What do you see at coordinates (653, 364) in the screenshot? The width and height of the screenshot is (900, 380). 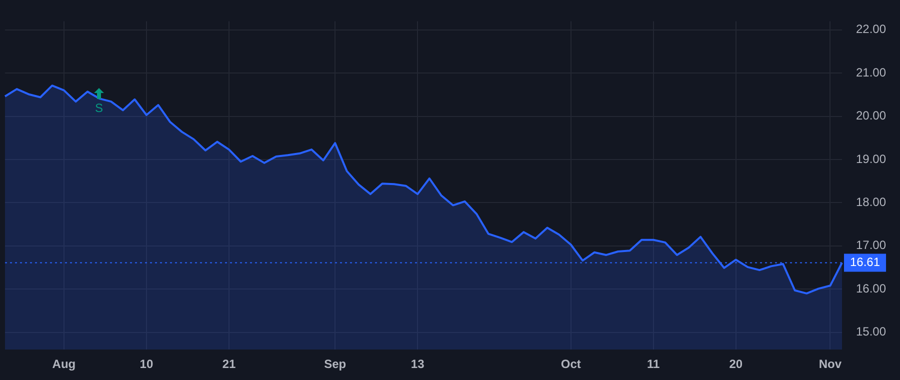 I see `x-tick-label: 11` at bounding box center [653, 364].